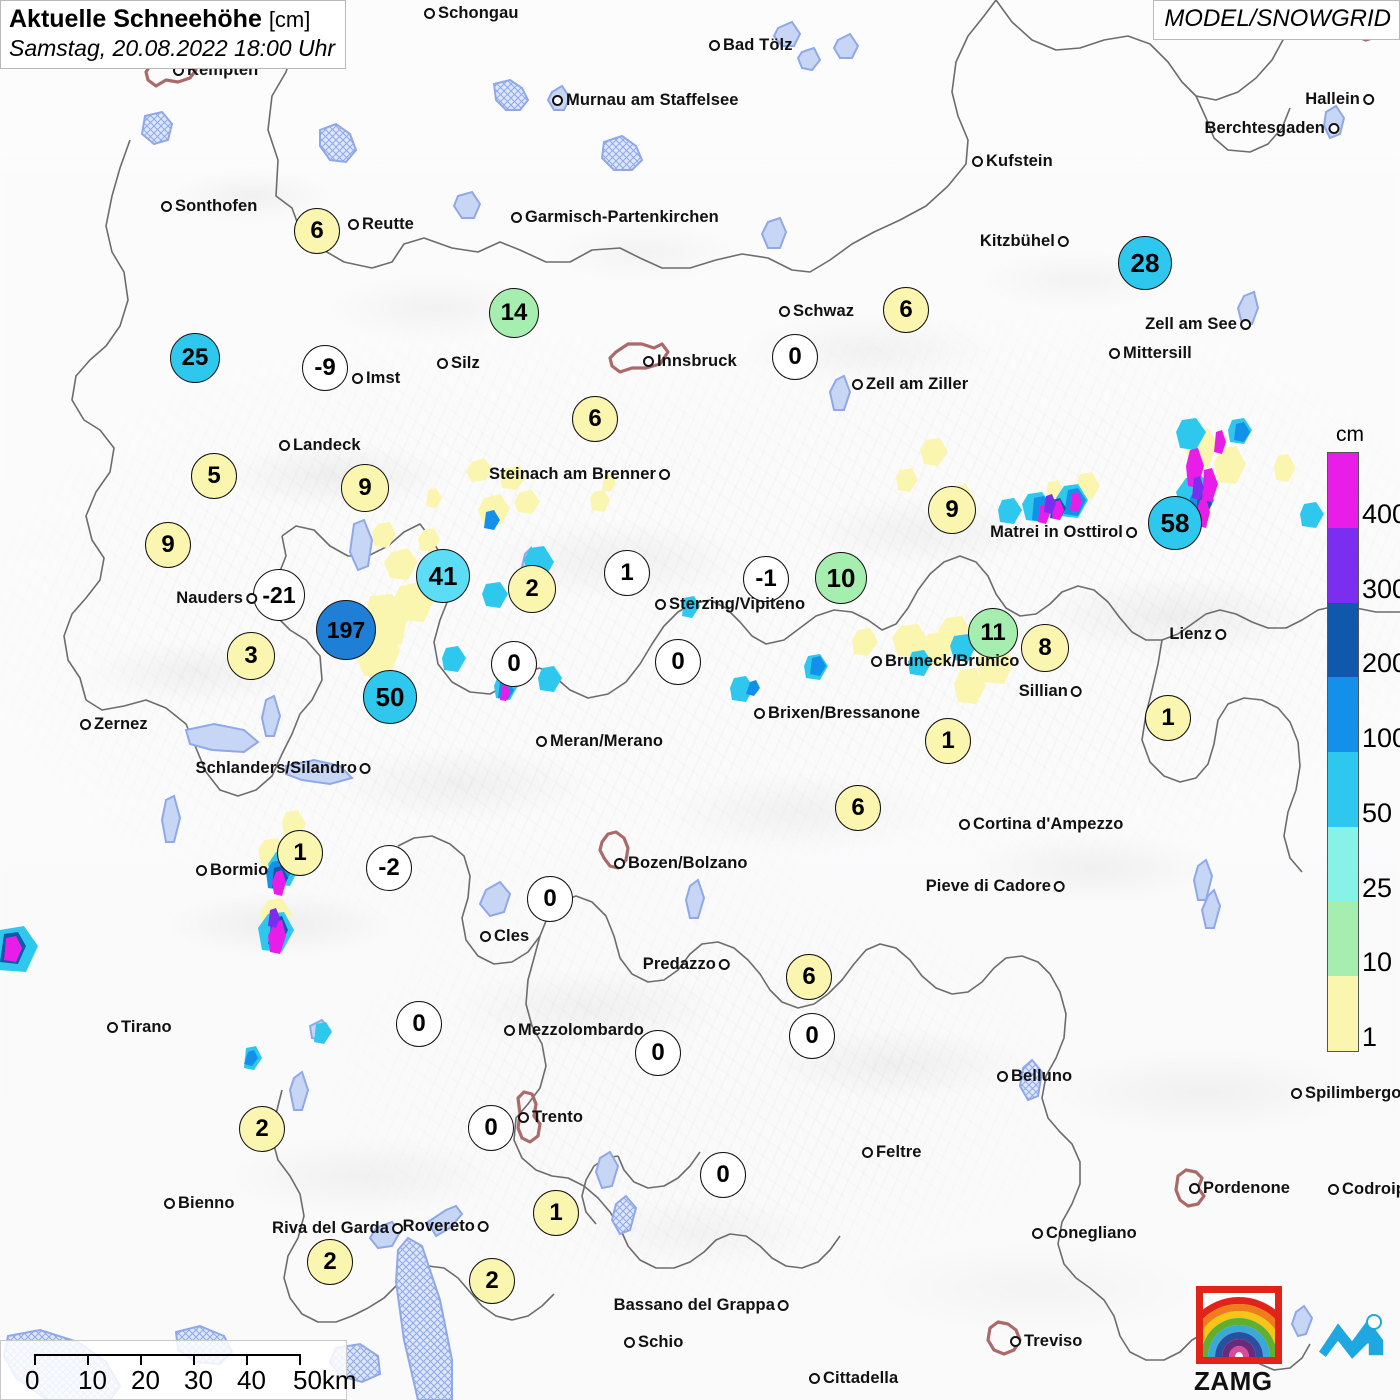  Describe the element at coordinates (910, 384) in the screenshot. I see `city-marker: Zell am Ziller` at that location.